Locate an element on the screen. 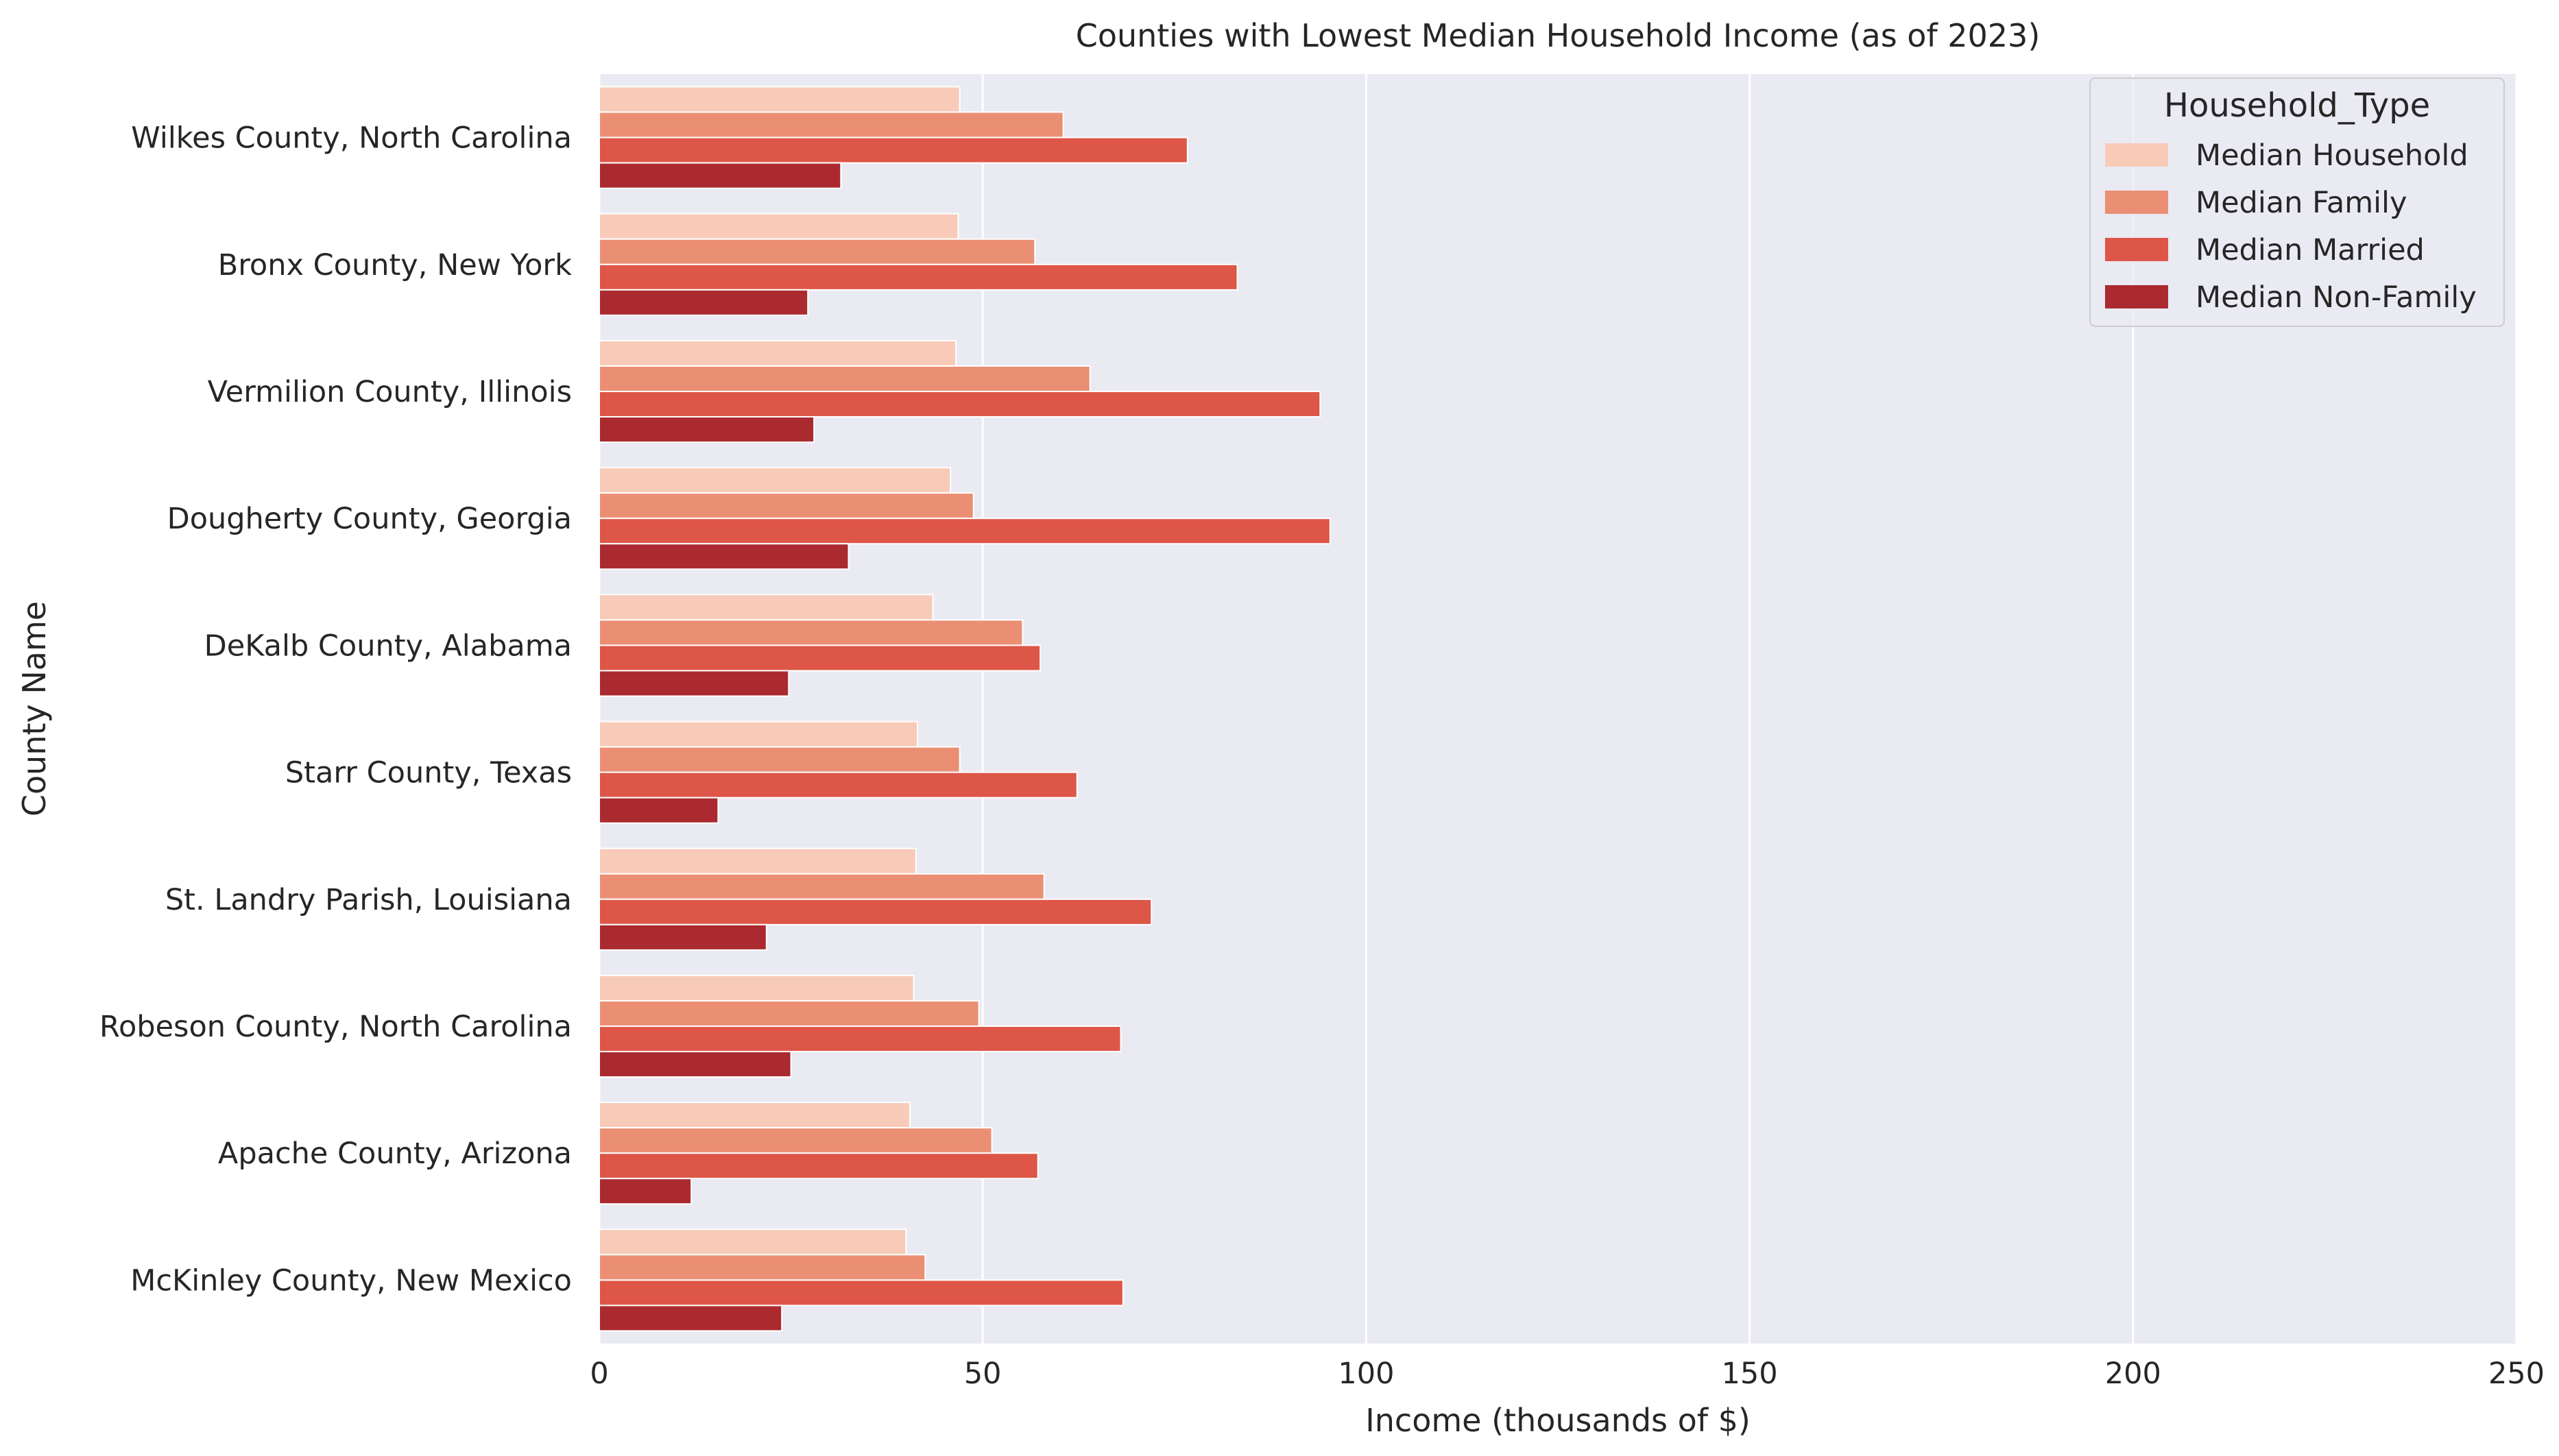 The image size is (2559, 1456). legend-title: Household_Type is located at coordinates (2297, 105).